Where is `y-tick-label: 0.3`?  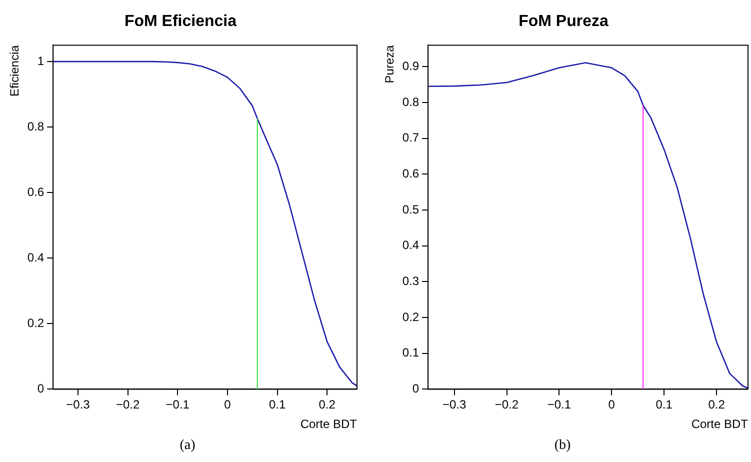
y-tick-label: 0.3 is located at coordinates (411, 281).